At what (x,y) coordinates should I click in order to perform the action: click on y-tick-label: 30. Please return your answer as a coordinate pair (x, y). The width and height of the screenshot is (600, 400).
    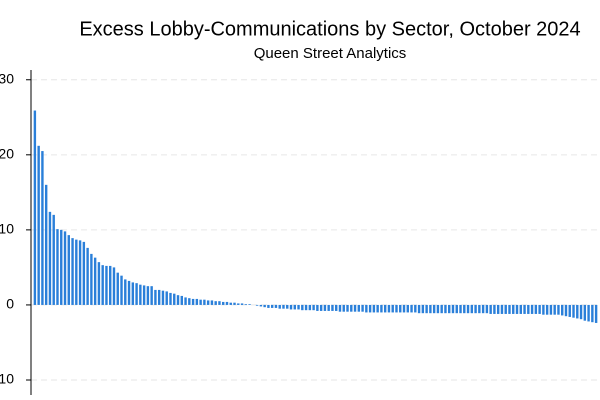
    Looking at the image, I should click on (7, 78).